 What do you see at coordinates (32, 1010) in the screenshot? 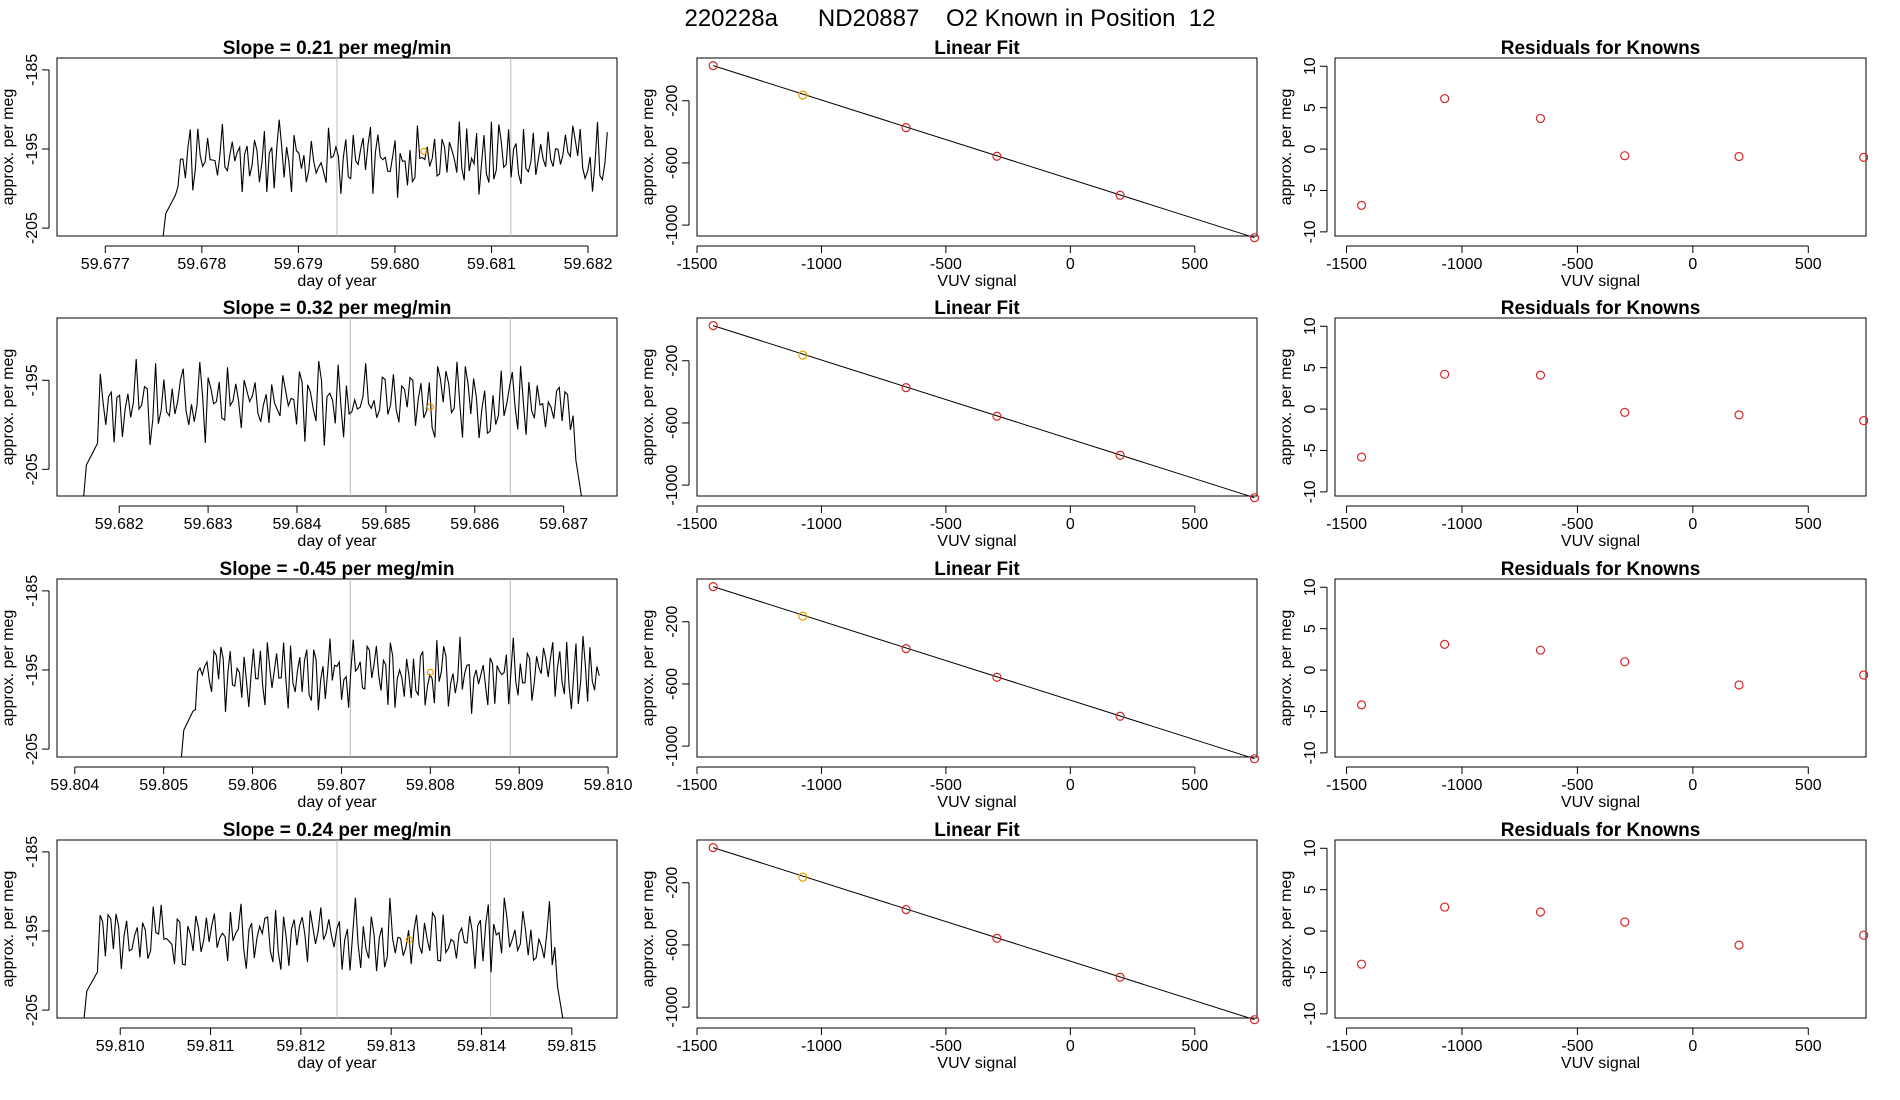
I see `y-tick-label: -205` at bounding box center [32, 1010].